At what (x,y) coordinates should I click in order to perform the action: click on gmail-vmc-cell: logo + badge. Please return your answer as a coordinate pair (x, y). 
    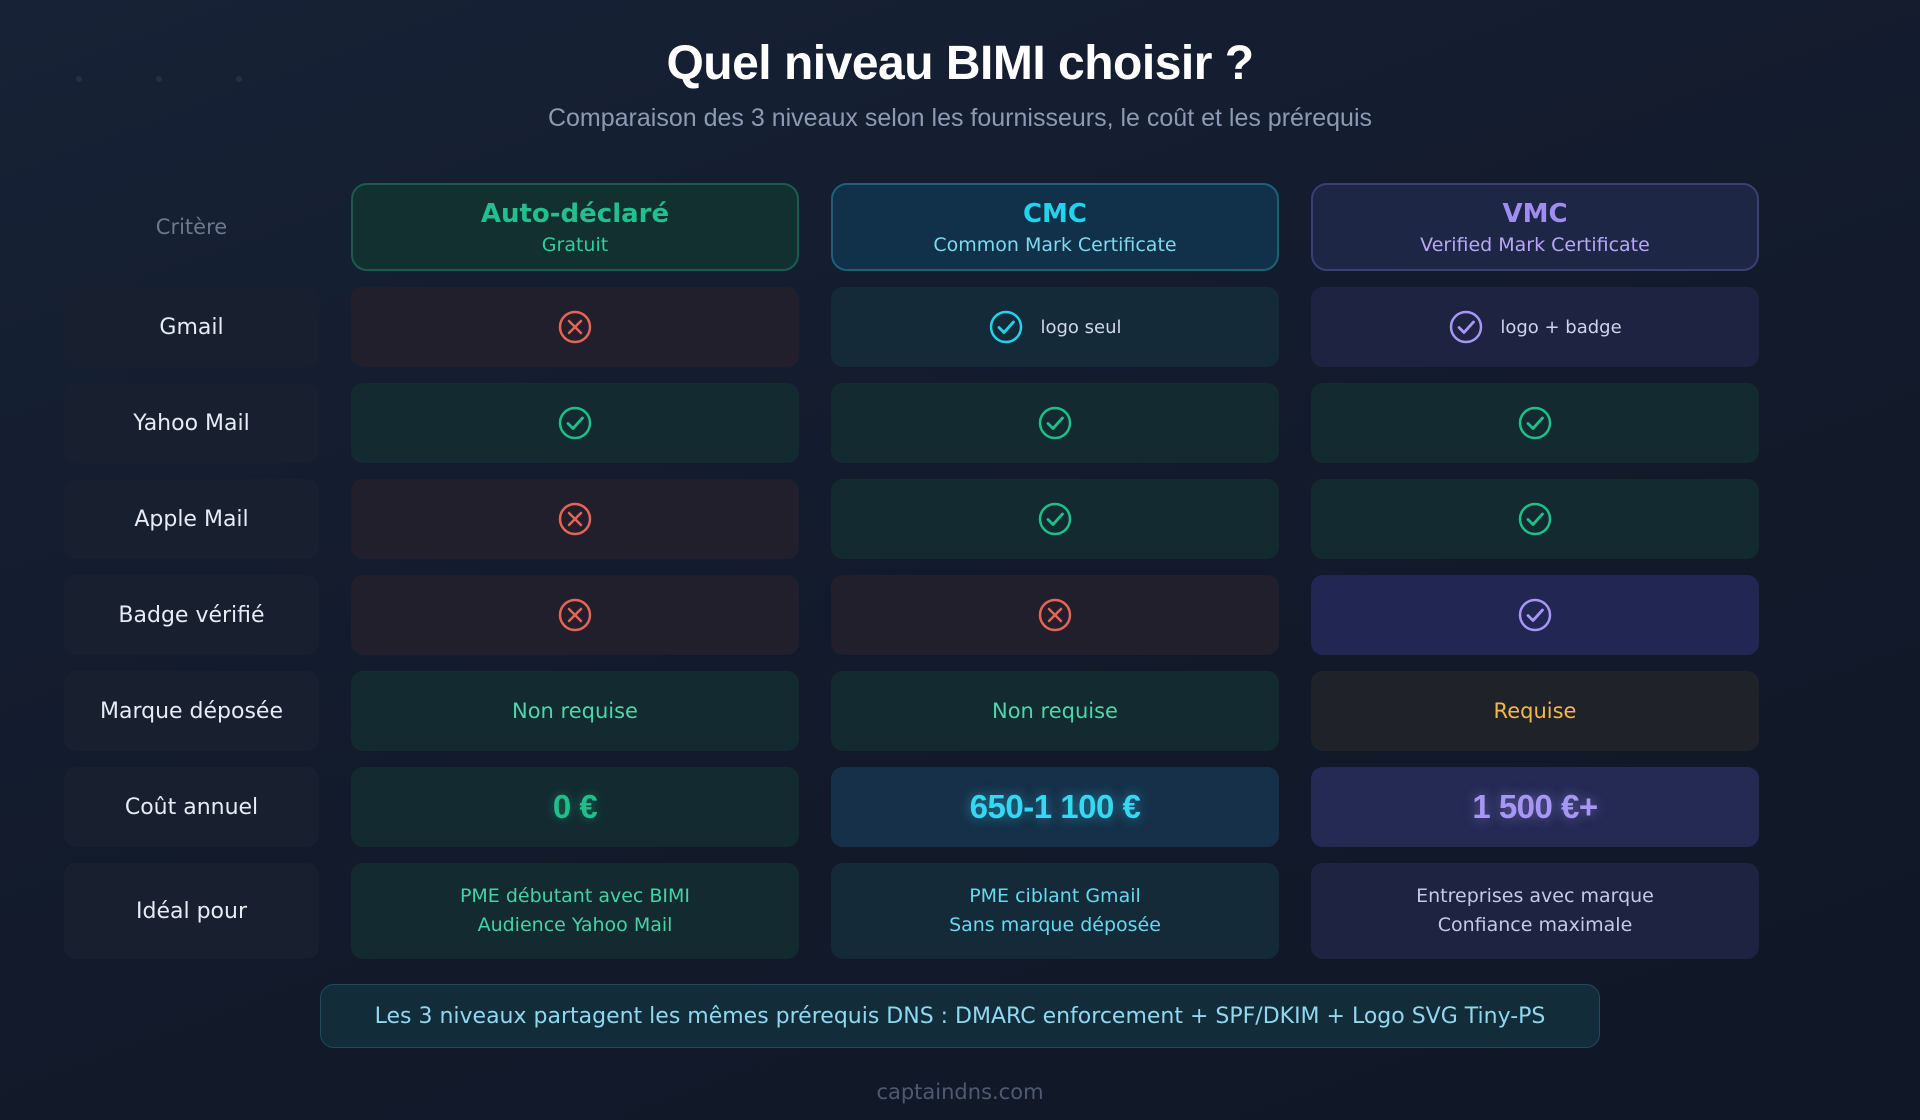
    Looking at the image, I should click on (1535, 327).